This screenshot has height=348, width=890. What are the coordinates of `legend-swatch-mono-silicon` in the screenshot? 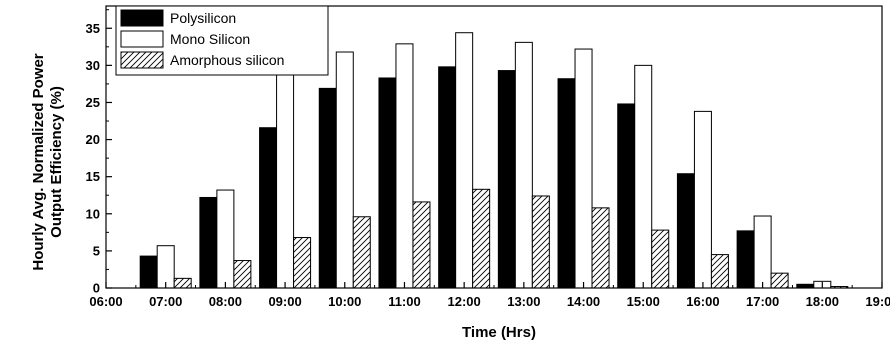 It's located at (142, 39).